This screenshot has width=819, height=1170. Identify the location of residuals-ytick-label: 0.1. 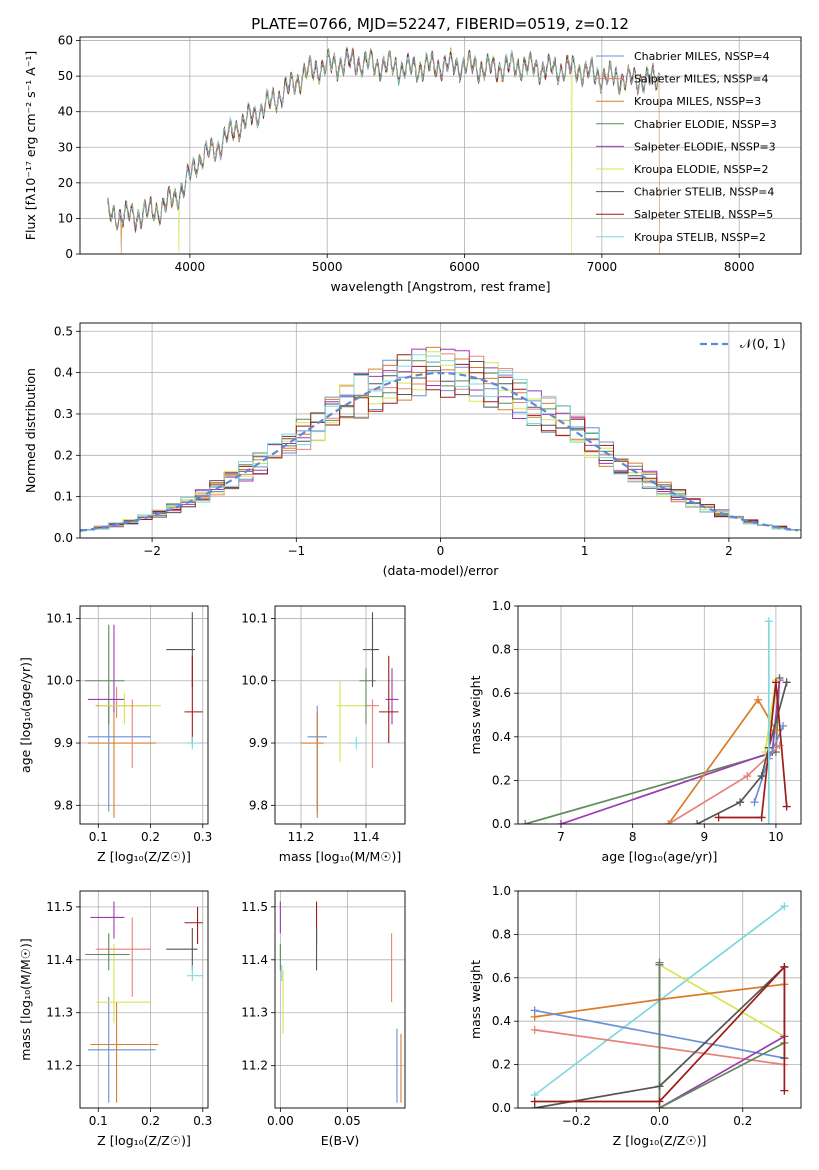
(63, 497).